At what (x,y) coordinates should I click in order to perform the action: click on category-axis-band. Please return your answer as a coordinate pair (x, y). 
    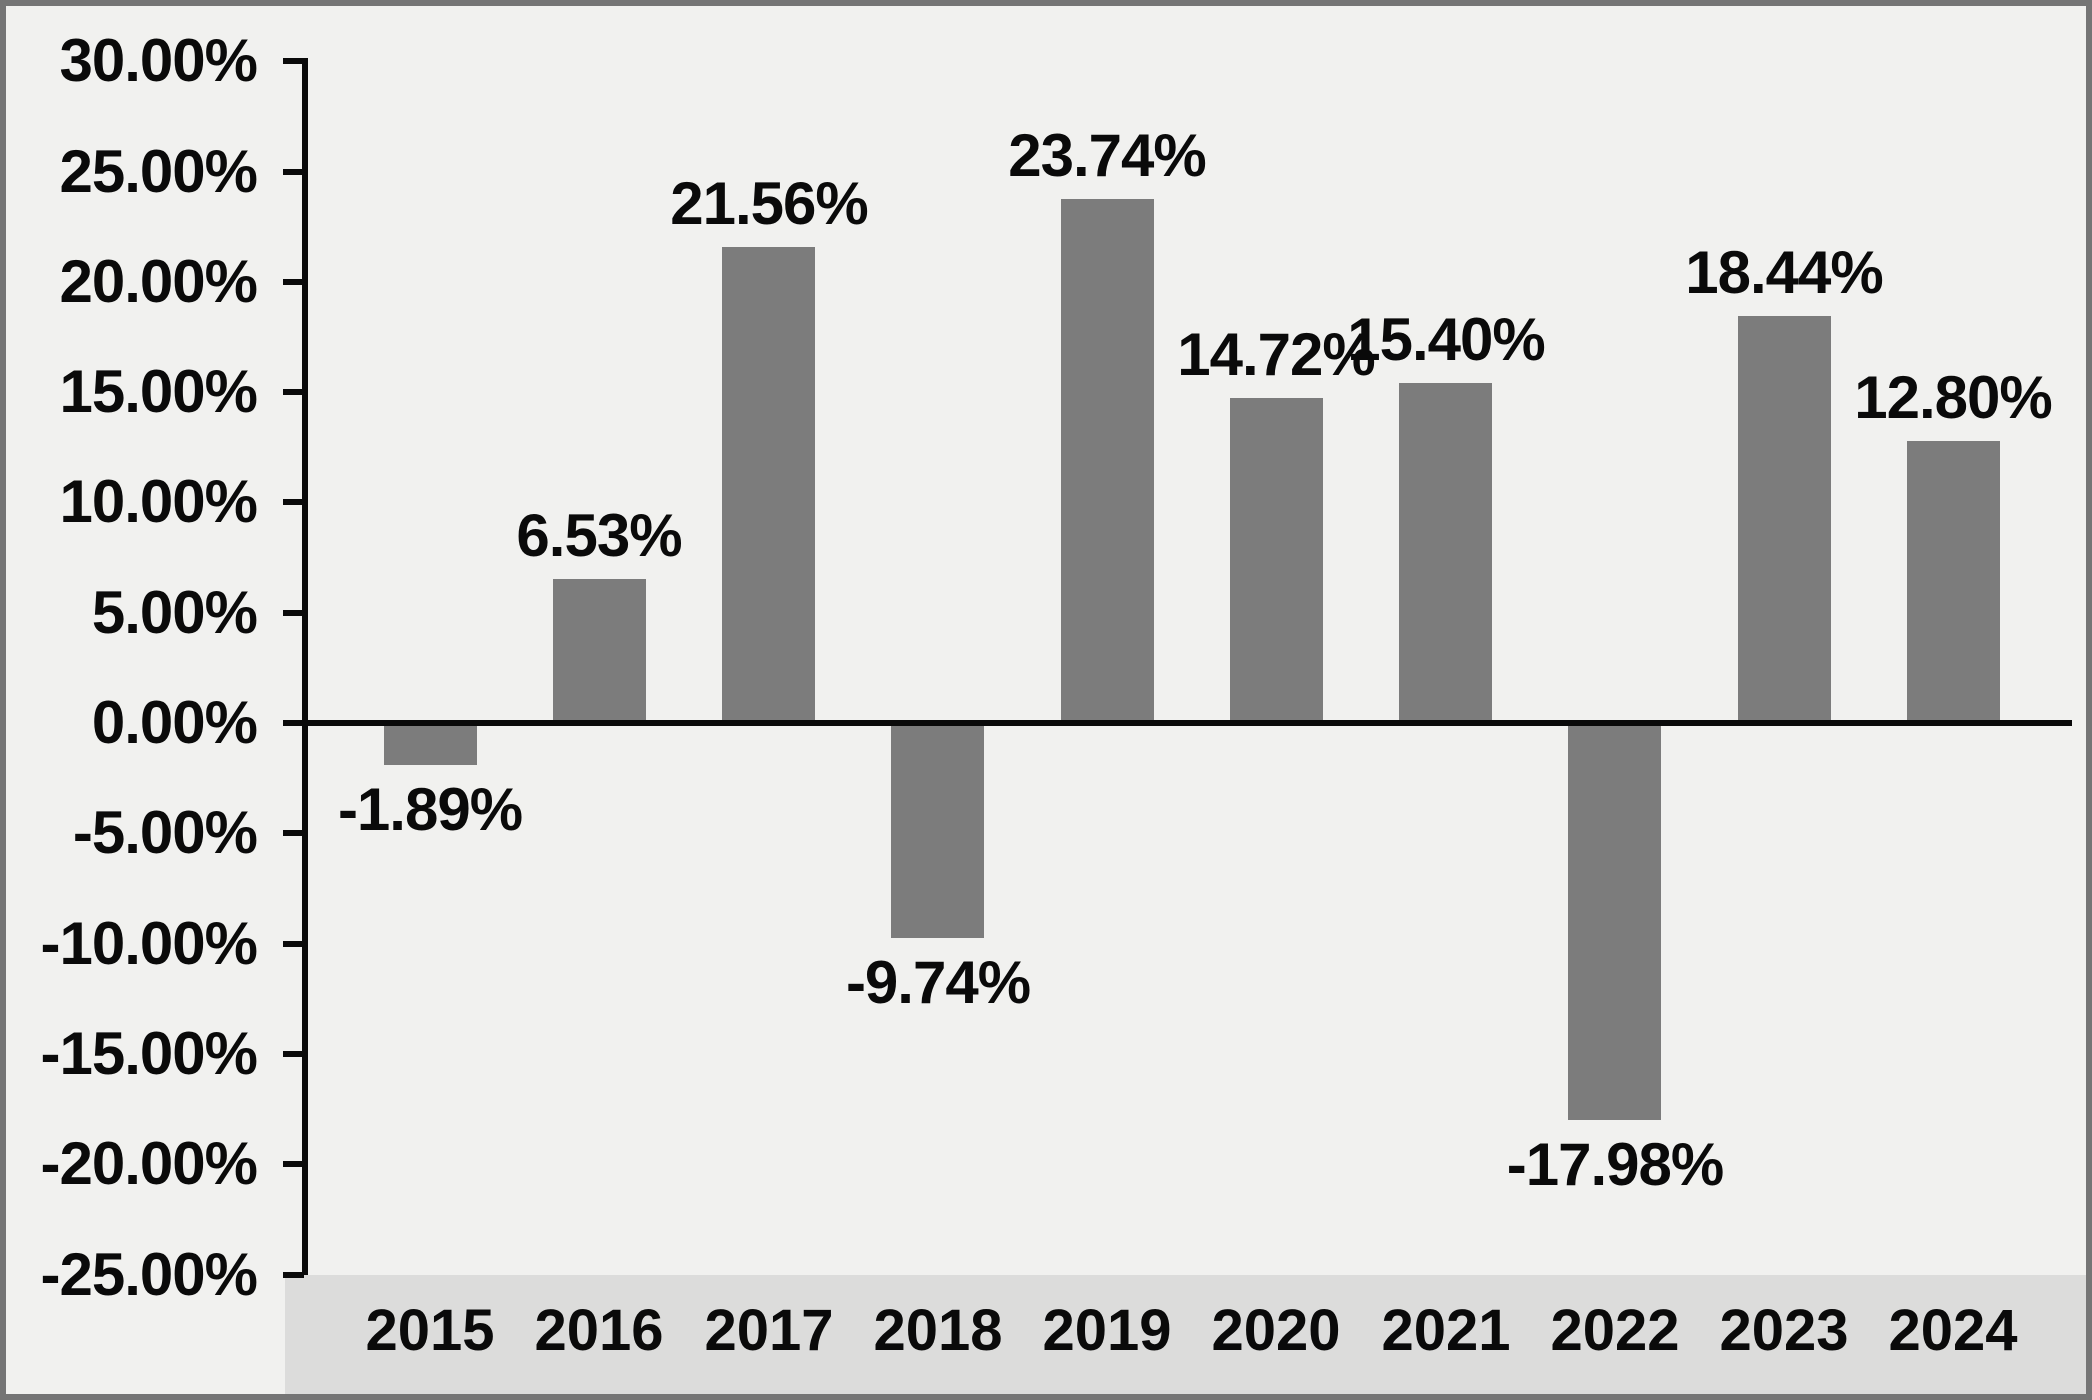
    Looking at the image, I should click on (1185, 1334).